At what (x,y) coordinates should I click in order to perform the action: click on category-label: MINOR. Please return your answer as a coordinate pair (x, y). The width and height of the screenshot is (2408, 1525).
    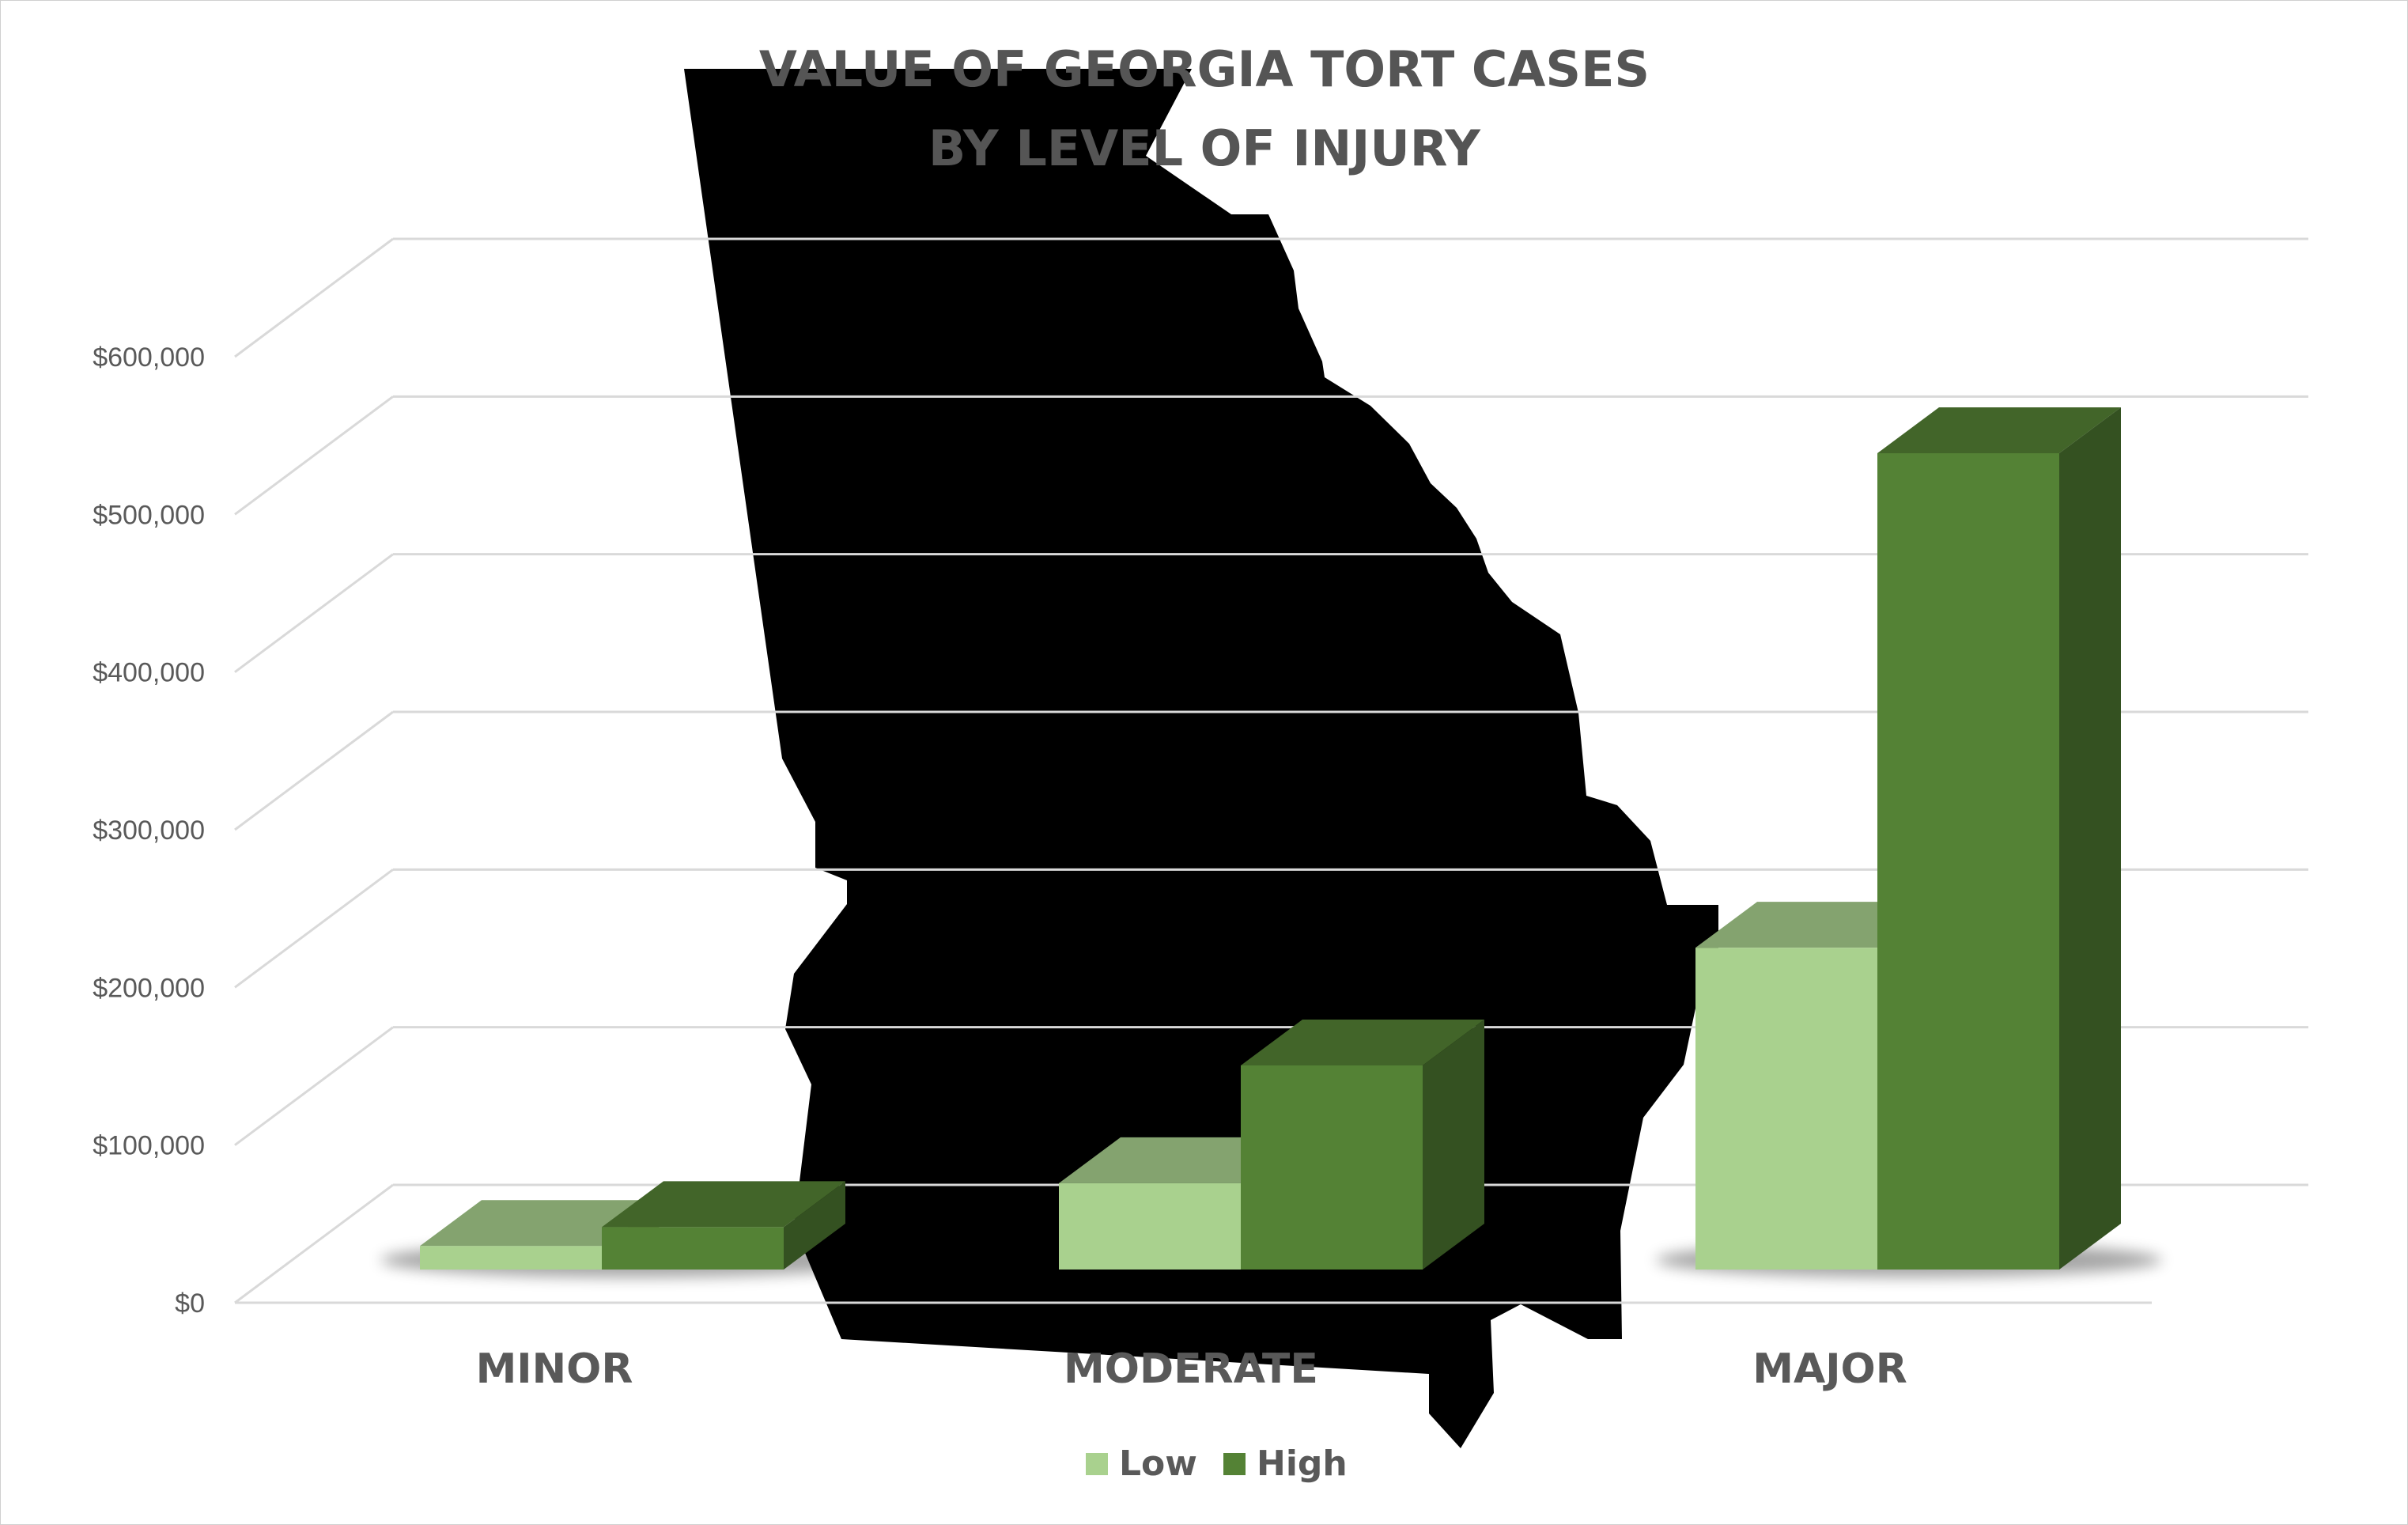
    Looking at the image, I should click on (554, 1369).